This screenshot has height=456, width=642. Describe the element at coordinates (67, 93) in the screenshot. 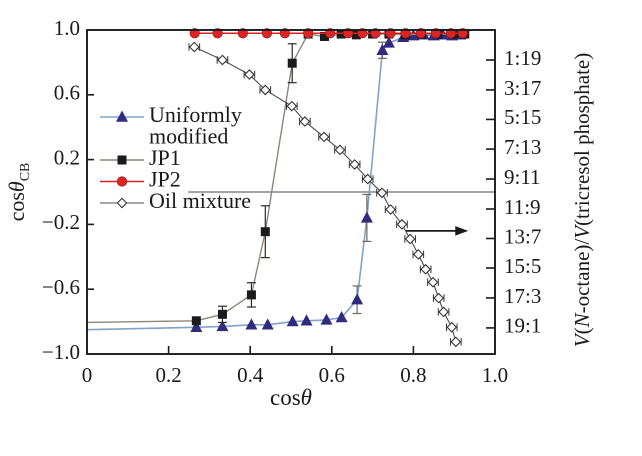

I see `y-left-tick-label: 0.6` at that location.